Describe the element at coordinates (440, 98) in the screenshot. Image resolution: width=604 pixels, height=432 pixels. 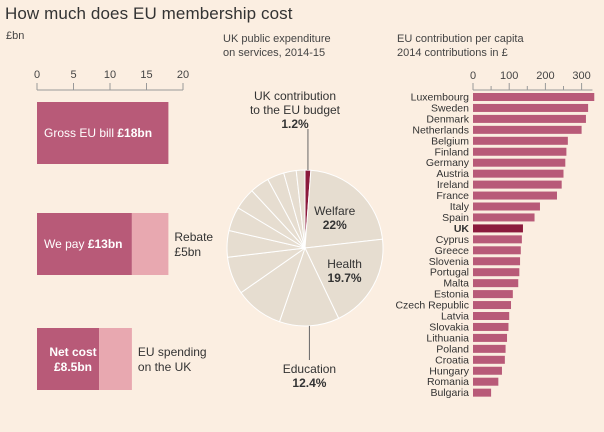
I see `country-label: Luxembourg` at that location.